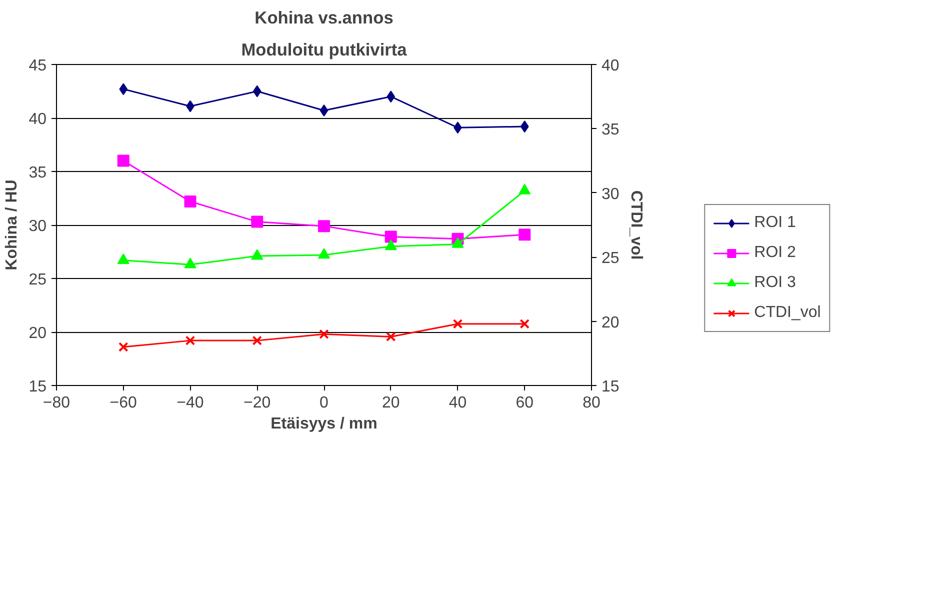  Describe the element at coordinates (37, 119) in the screenshot. I see `y-tick-label: 40` at that location.